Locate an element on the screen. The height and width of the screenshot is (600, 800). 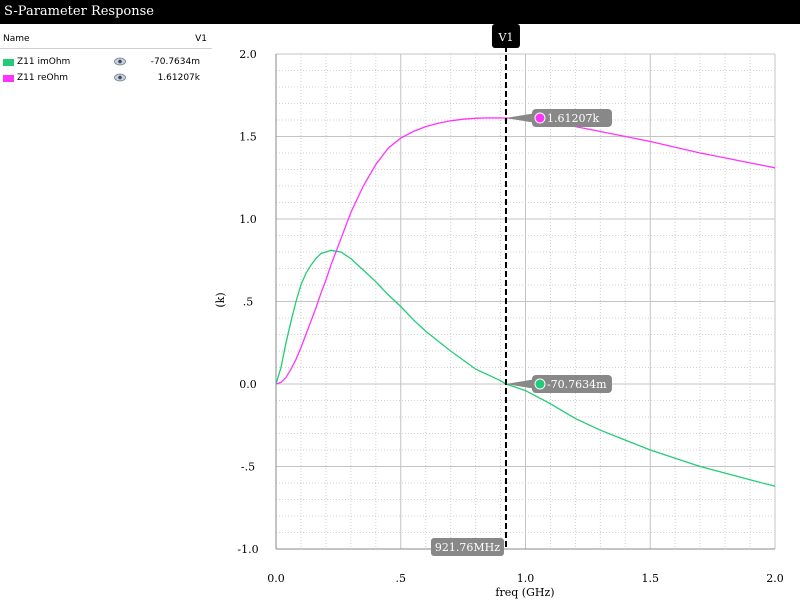
annotation-label: 1.61207k is located at coordinates (573, 118).